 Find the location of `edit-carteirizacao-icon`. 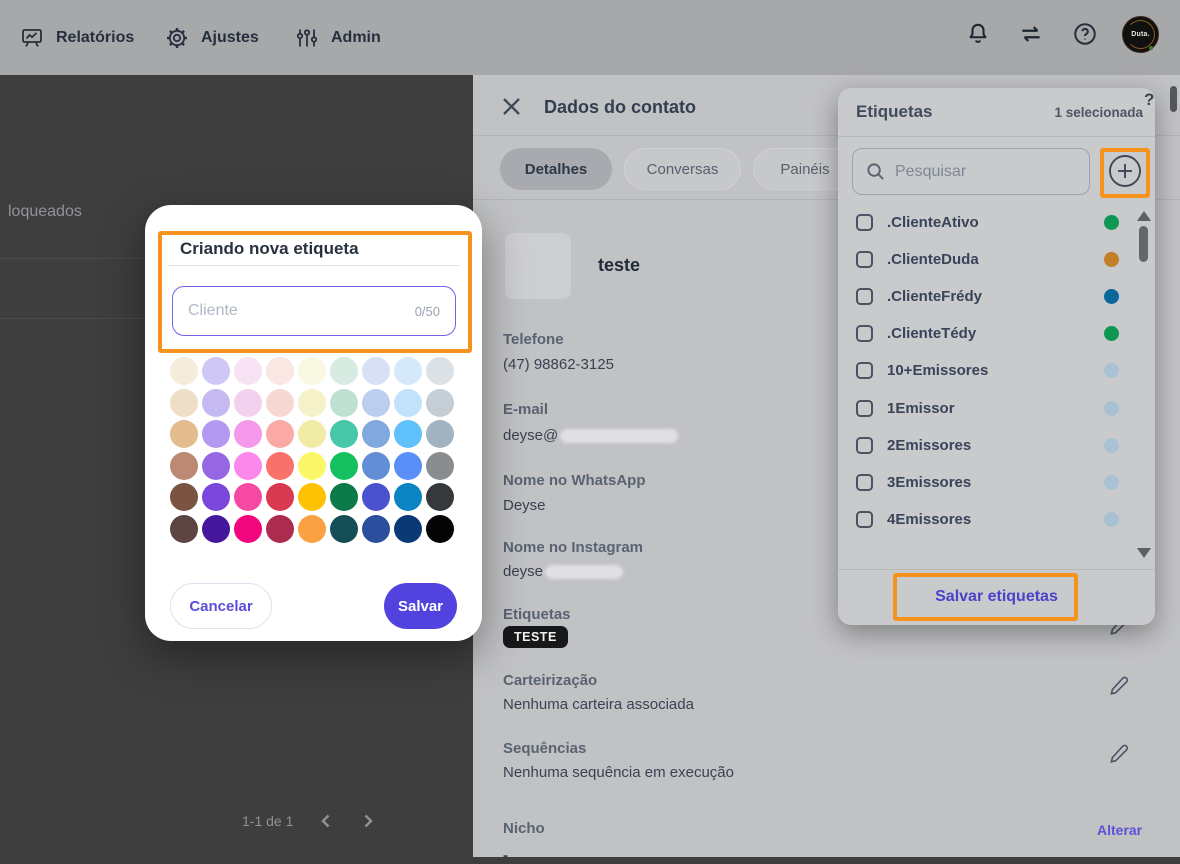

edit-carteirizacao-icon is located at coordinates (1120, 687).